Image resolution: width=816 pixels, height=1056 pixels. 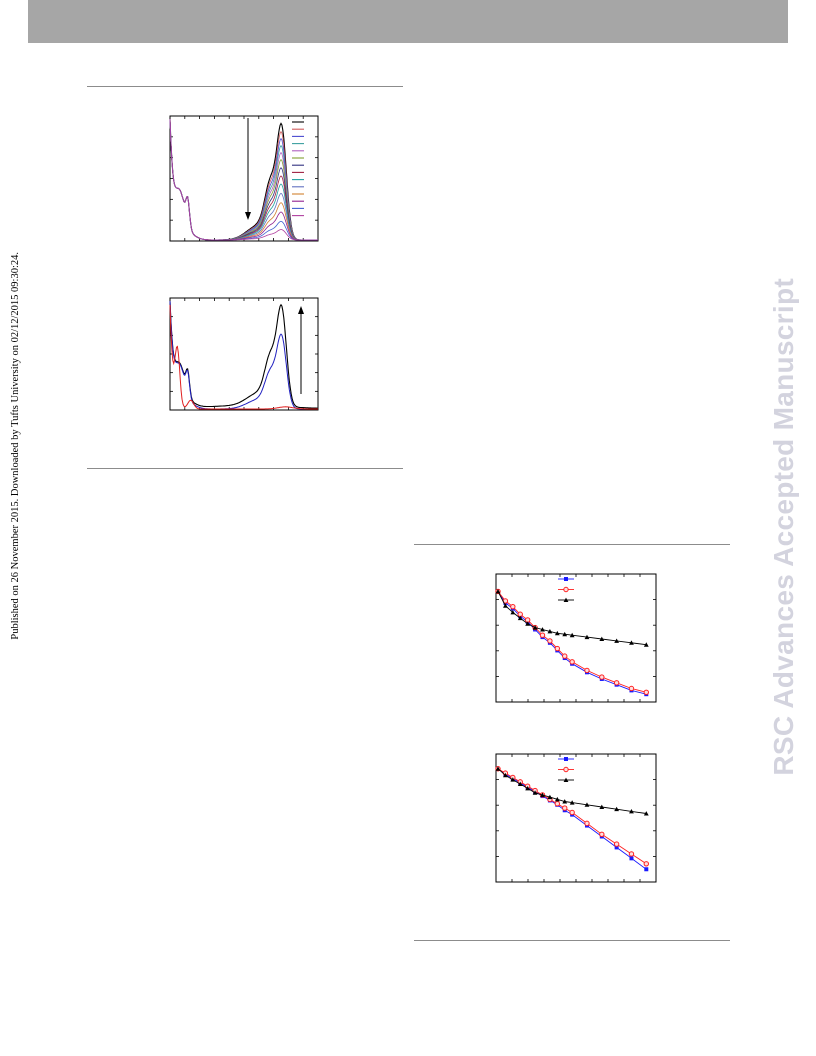 I want to click on kinetics-chart-top, so click(x=576, y=638).